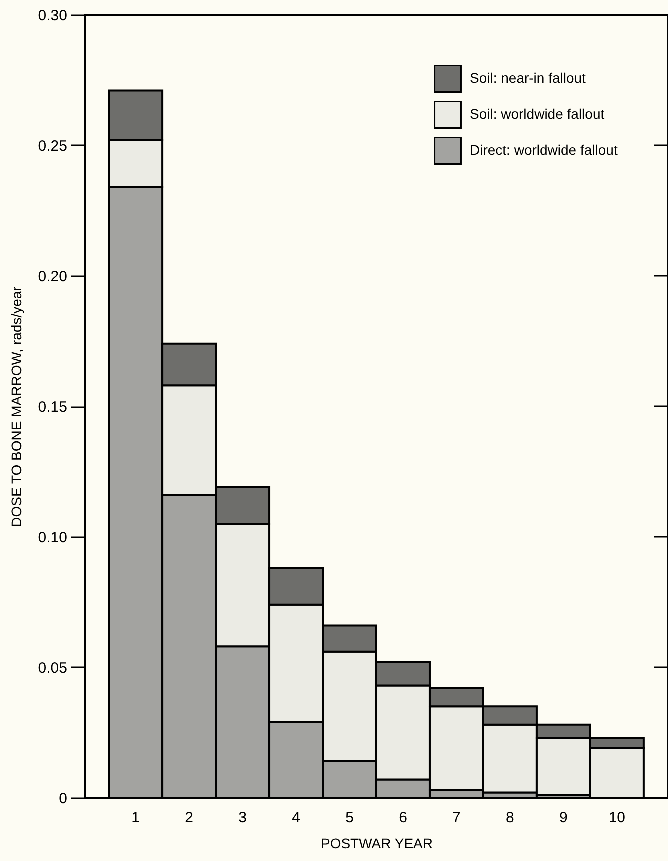 The width and height of the screenshot is (668, 861). Describe the element at coordinates (189, 818) in the screenshot. I see `x-tick-label: 2` at that location.